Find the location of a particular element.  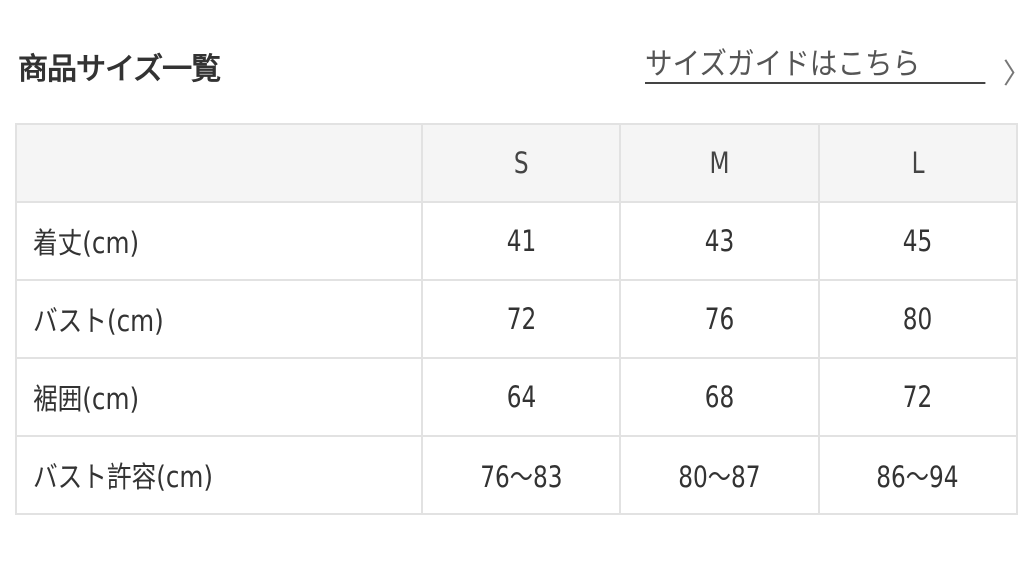

table-header-row: S M L is located at coordinates (516, 163).